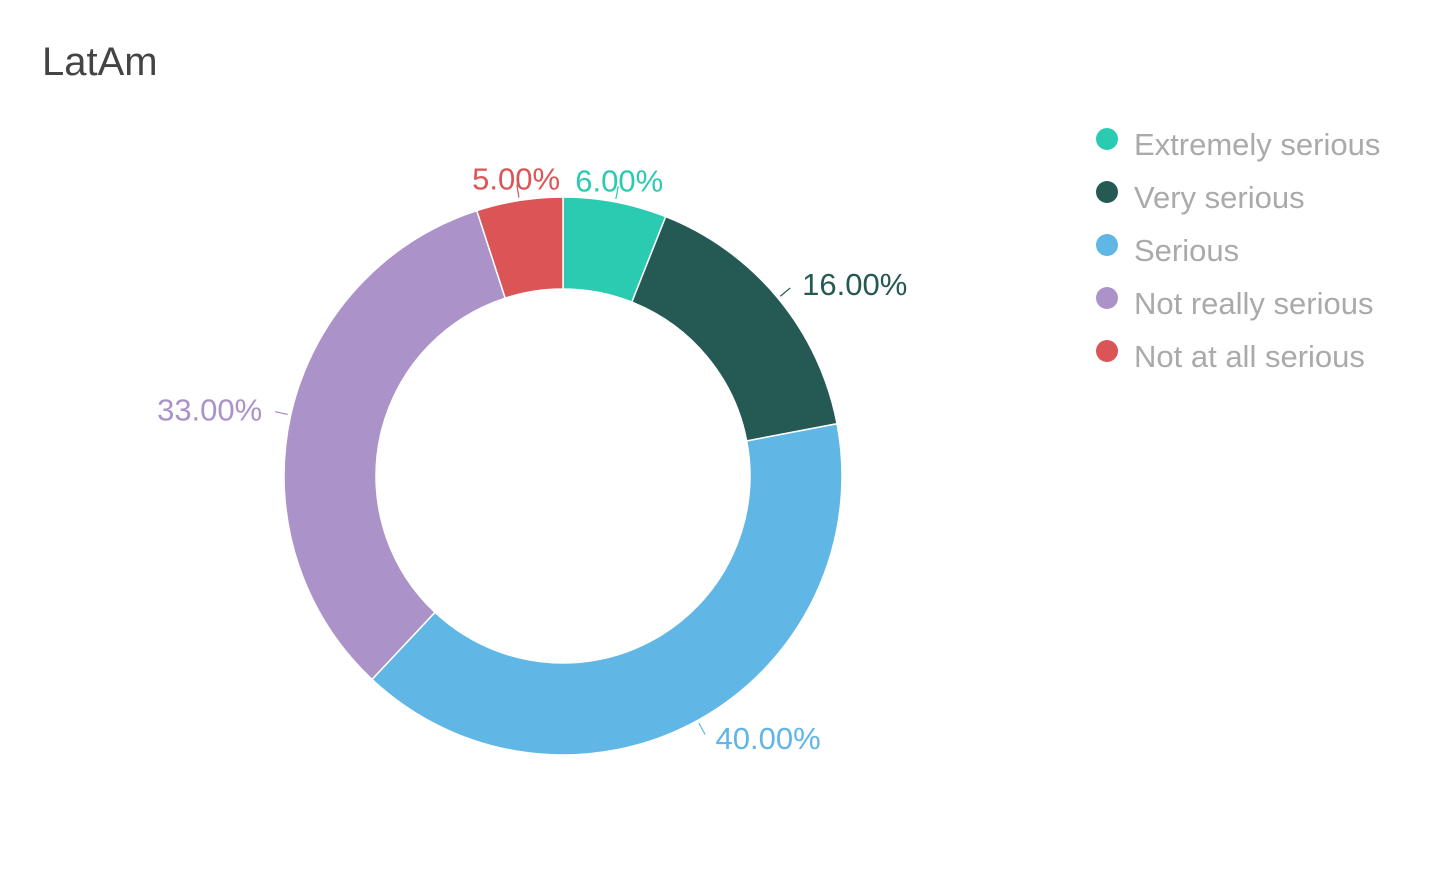 This screenshot has width=1434, height=874. Describe the element at coordinates (606, 589) in the screenshot. I see `donut-slice-serious` at that location.